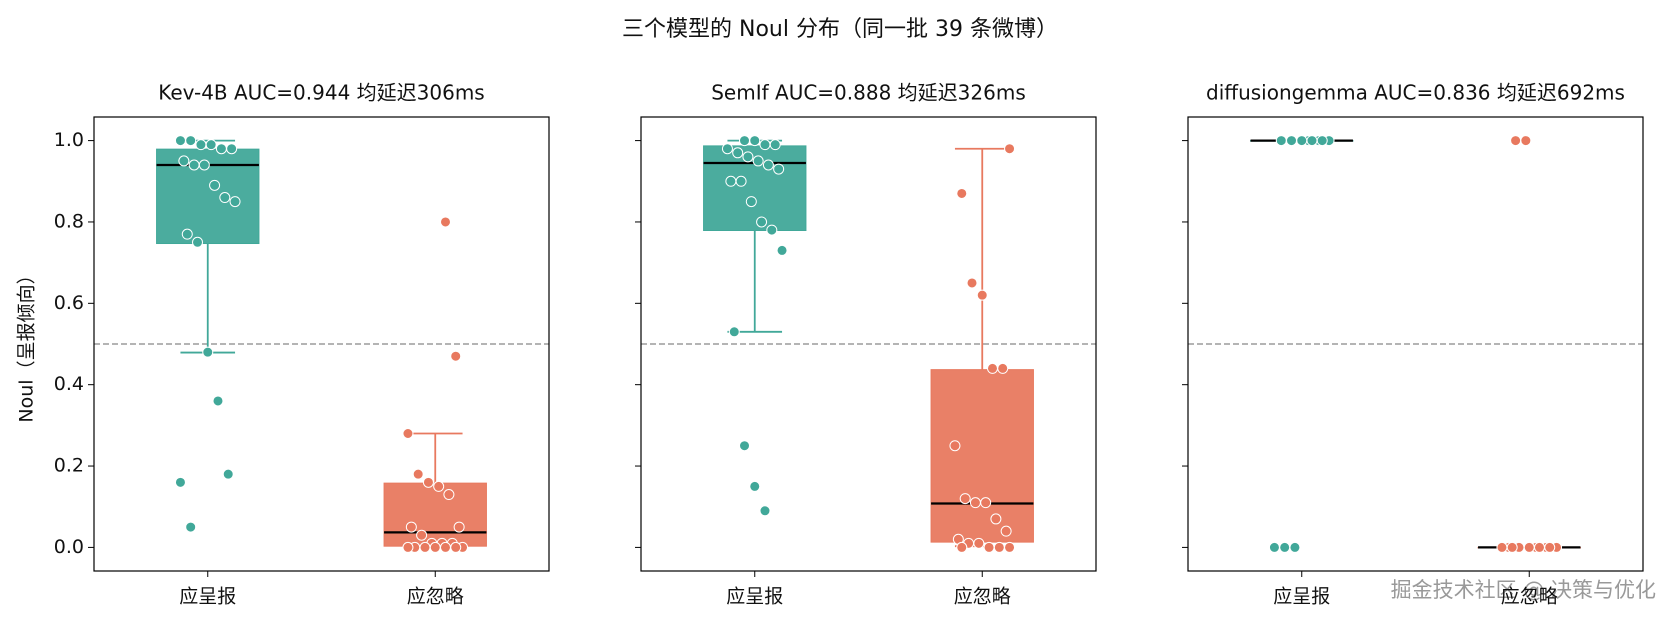 This screenshot has width=1680, height=625. Describe the element at coordinates (69, 384) in the screenshot. I see `y-tick-label: 0.4` at that location.